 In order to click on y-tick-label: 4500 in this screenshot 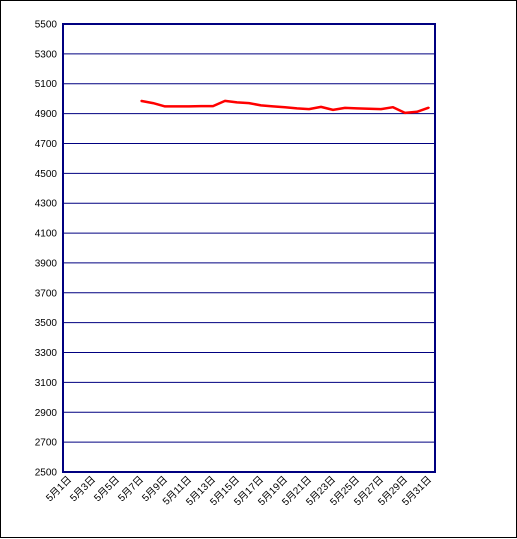, I will do `click(46, 174)`.